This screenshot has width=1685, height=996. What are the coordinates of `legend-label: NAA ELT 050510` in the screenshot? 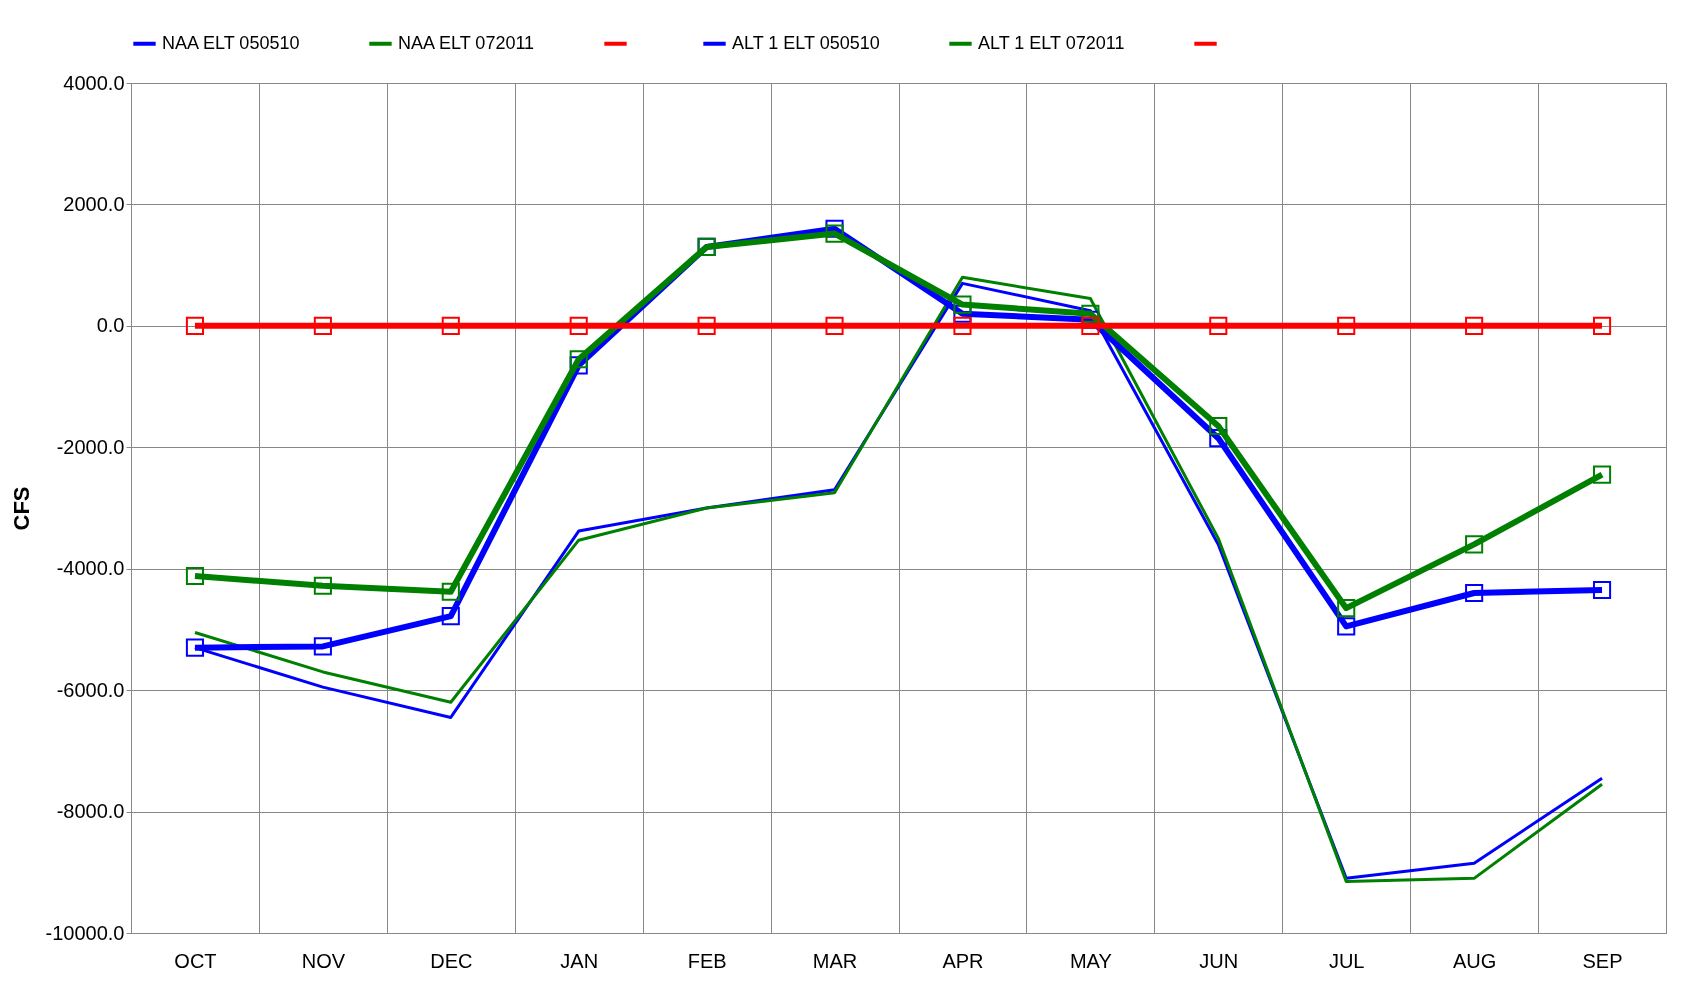 It's located at (231, 42).